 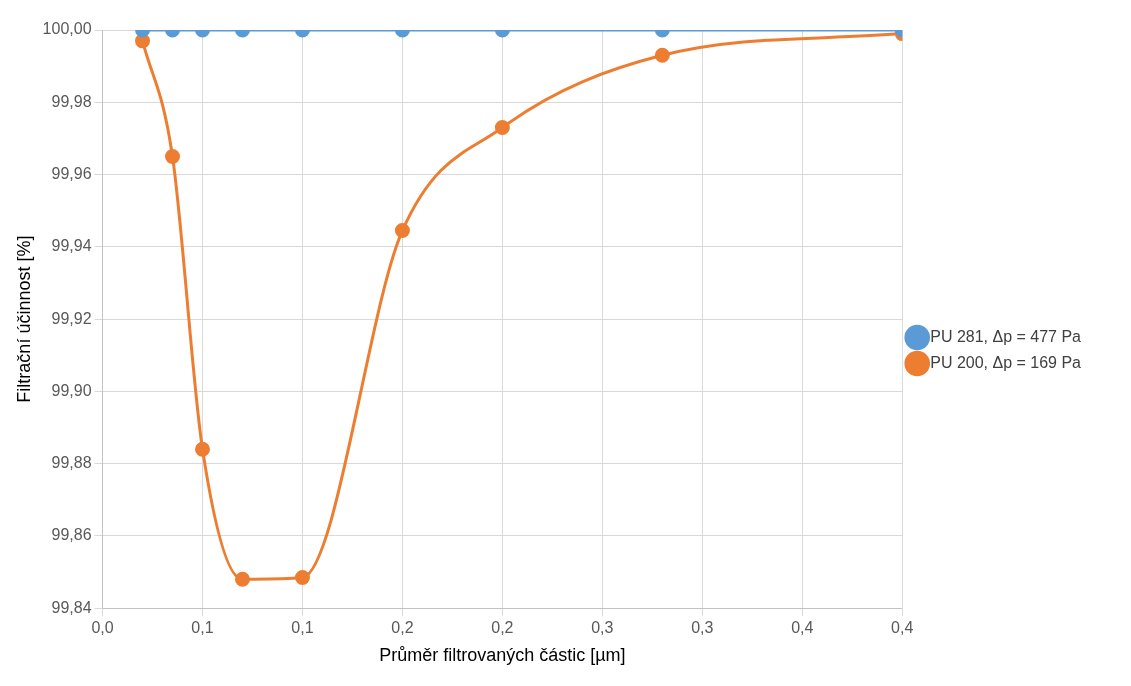 What do you see at coordinates (71, 318) in the screenshot?
I see `y-tick-label: 99,92` at bounding box center [71, 318].